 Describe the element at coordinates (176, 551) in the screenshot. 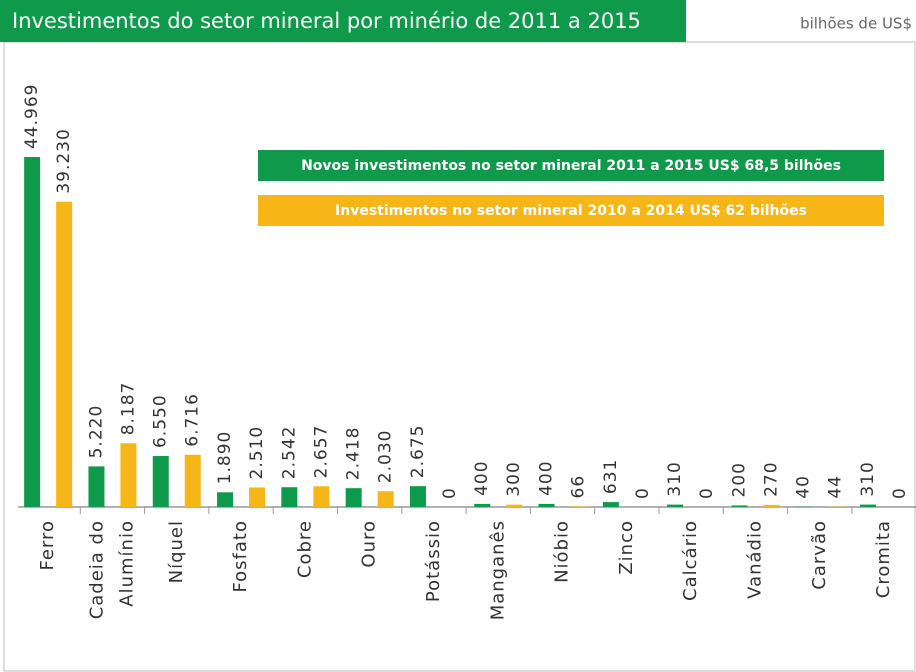

I see `x-tick-label: Níquel` at that location.